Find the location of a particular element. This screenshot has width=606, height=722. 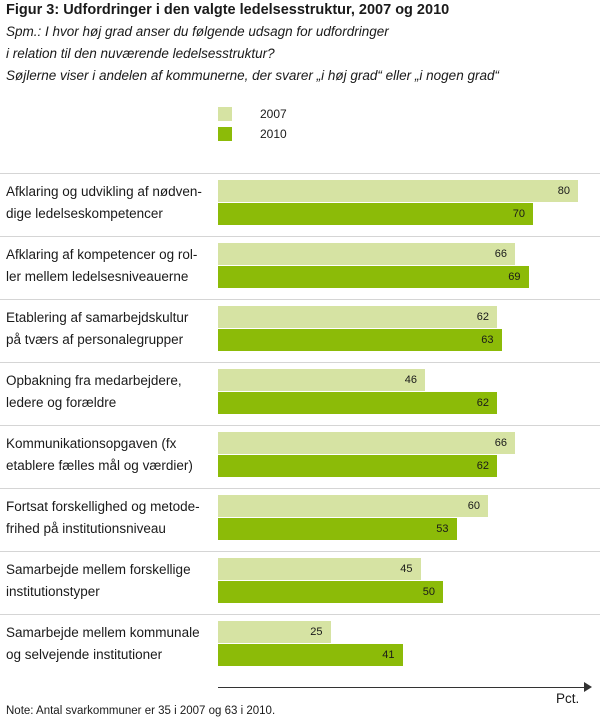

category-label-line: Opbakning fra medarbejdere, is located at coordinates (94, 380).